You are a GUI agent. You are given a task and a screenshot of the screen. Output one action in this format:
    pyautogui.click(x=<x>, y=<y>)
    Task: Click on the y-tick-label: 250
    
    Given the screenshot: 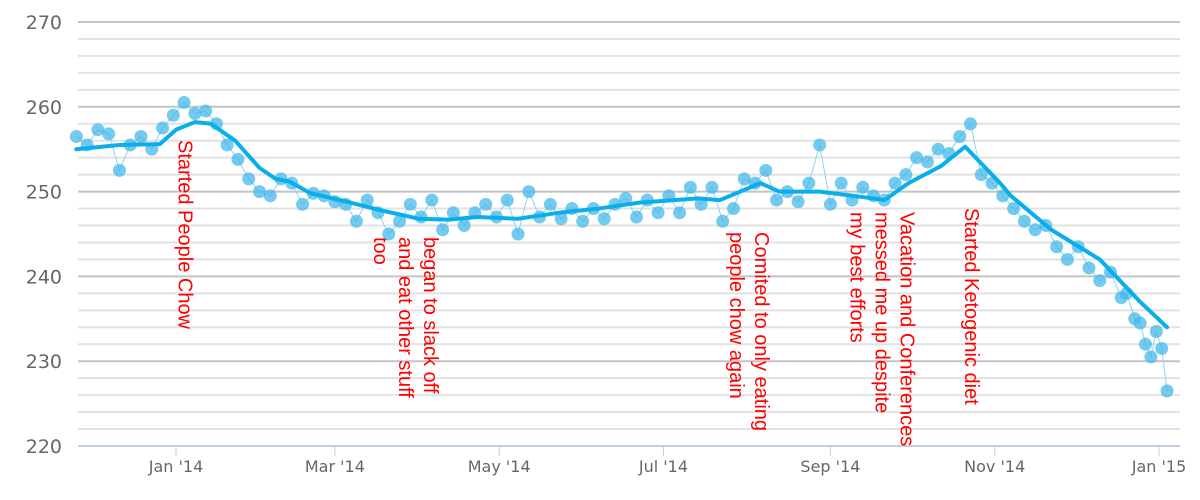 What is the action you would take?
    pyautogui.click(x=44, y=193)
    